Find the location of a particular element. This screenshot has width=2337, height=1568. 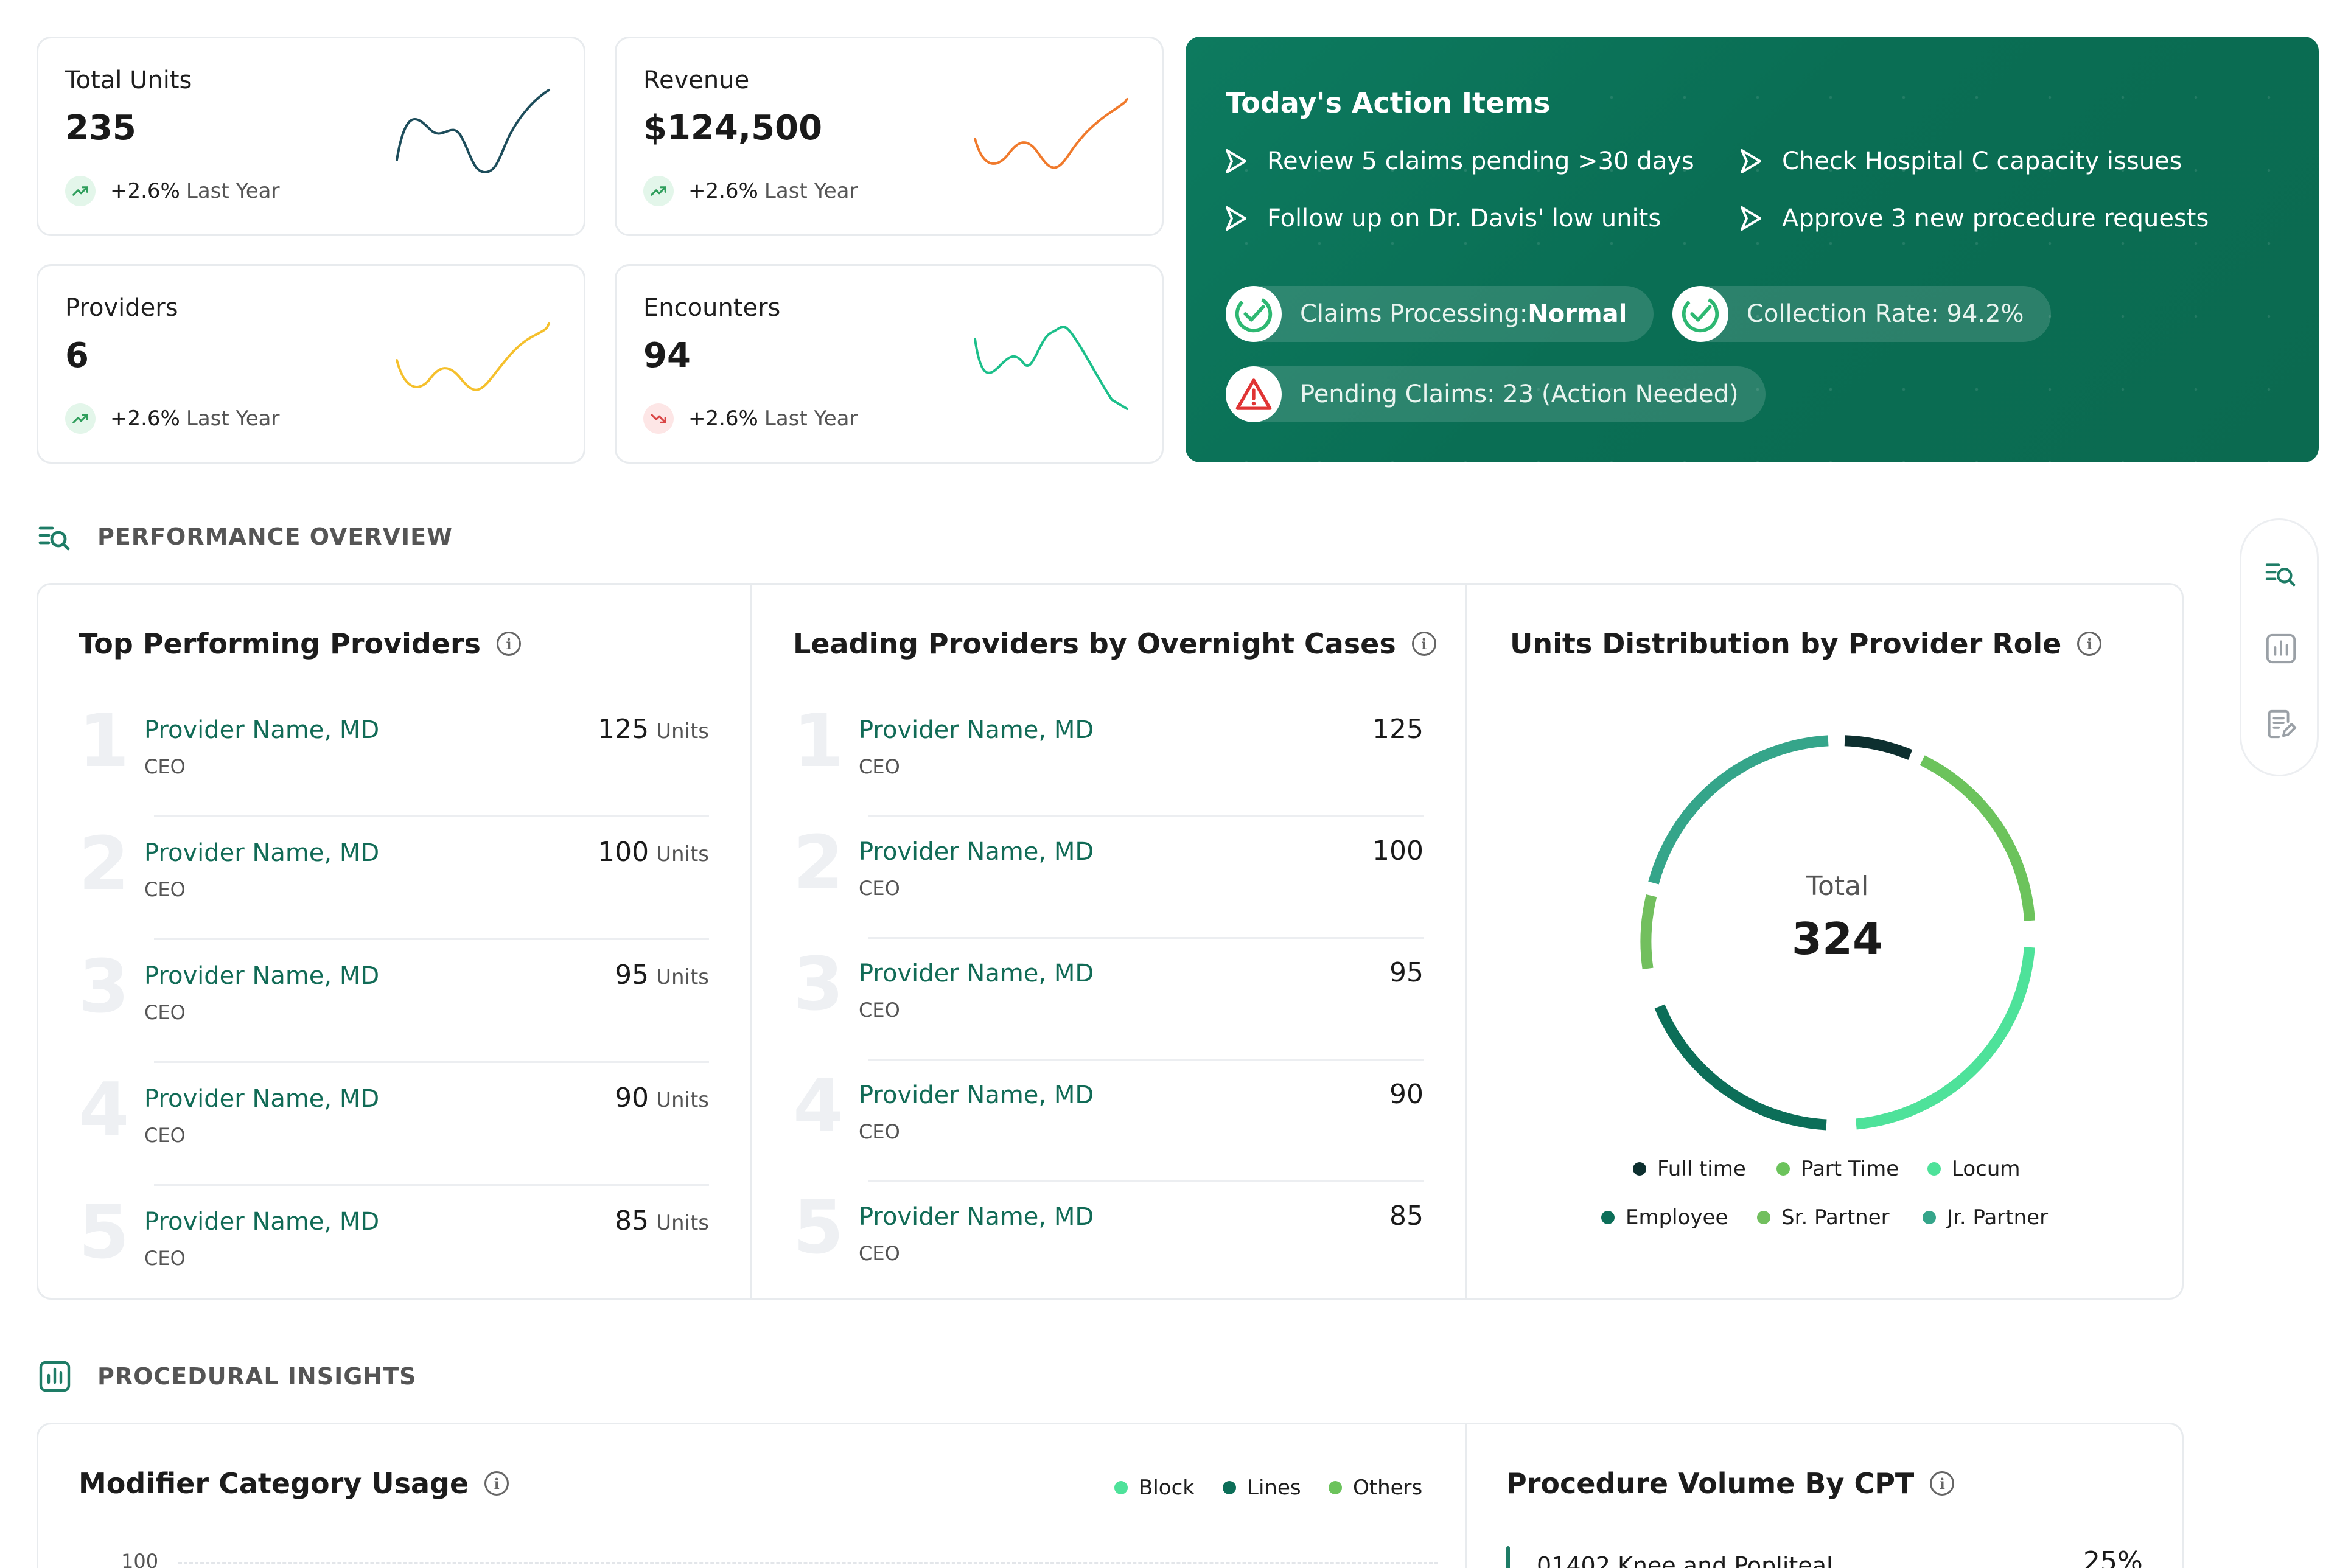

provider-row: 5 Provider Name, MD CEO 85 is located at coordinates (1109, 1242).